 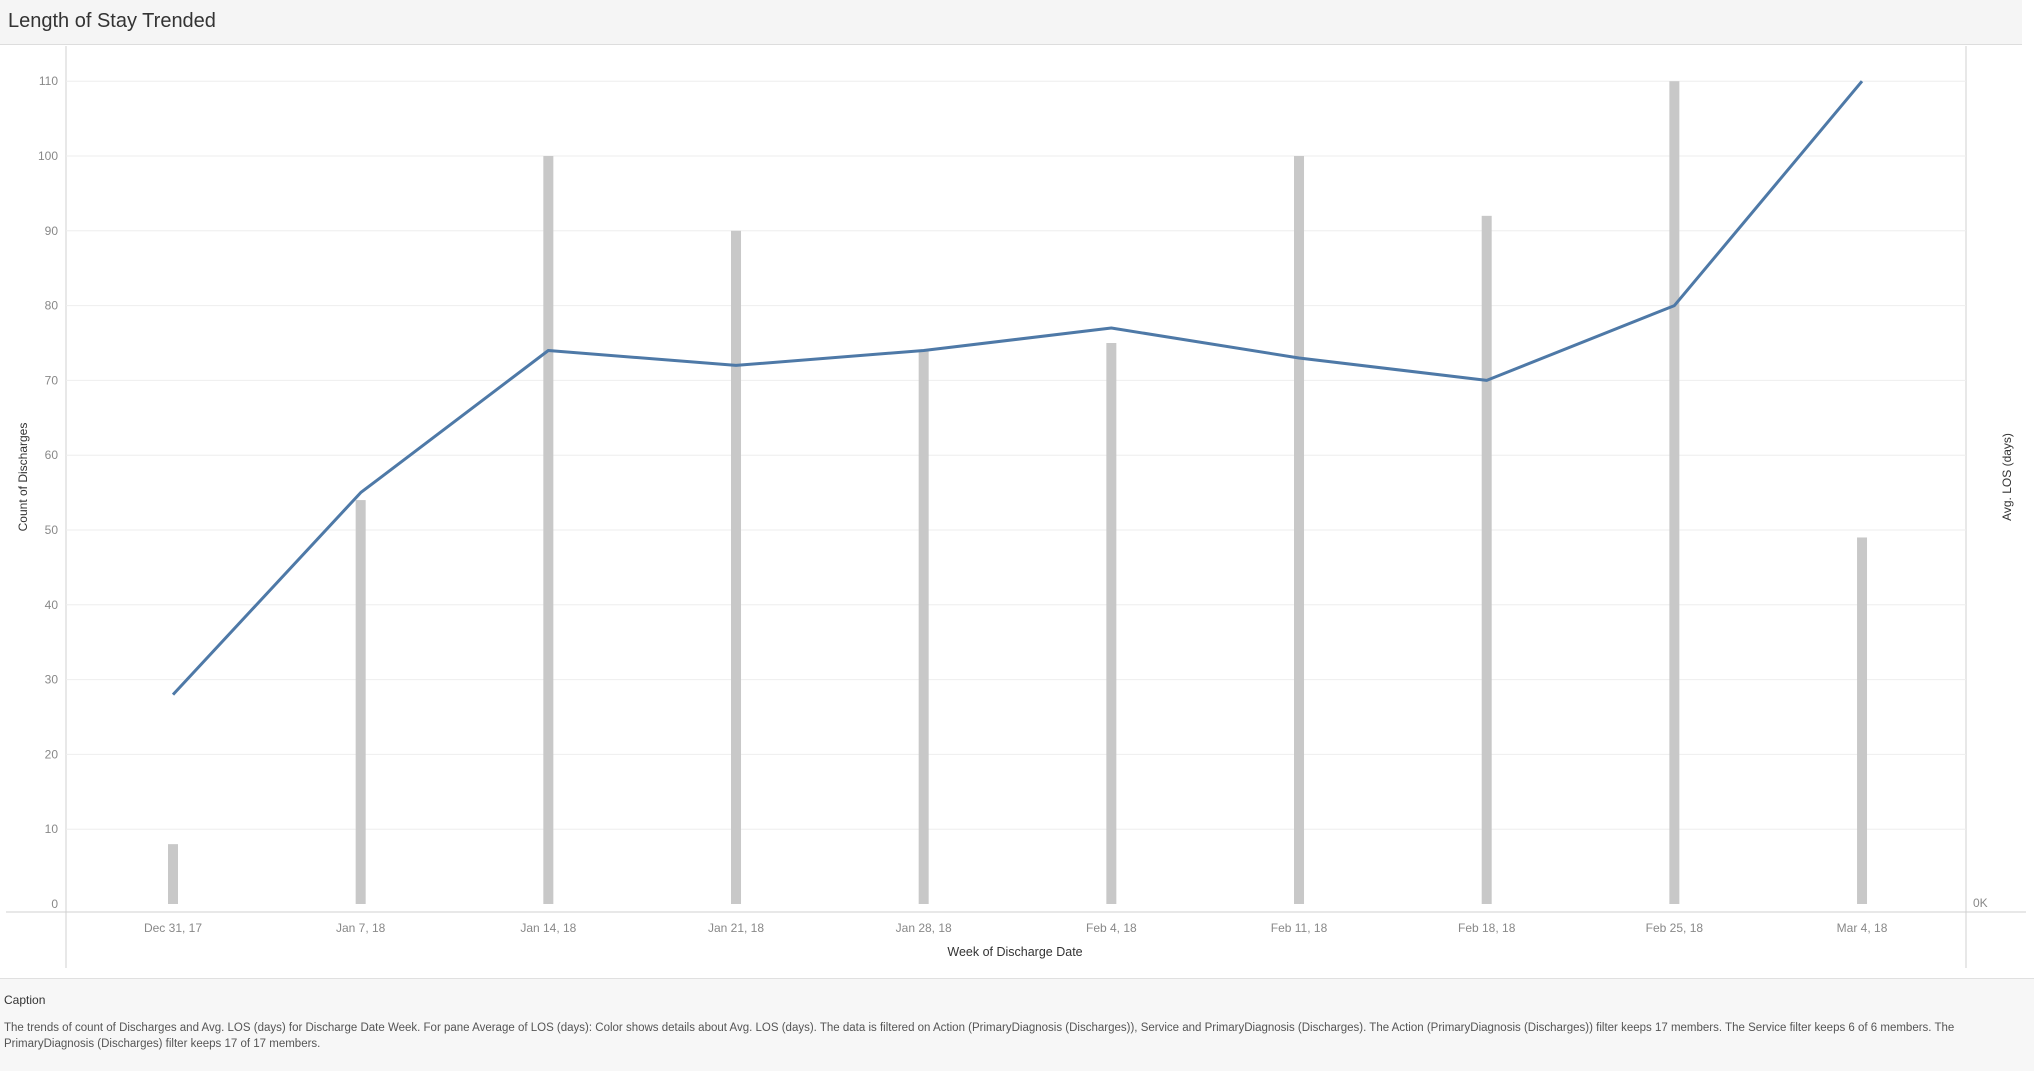 I want to click on y-tick-label: 110, so click(x=48, y=81).